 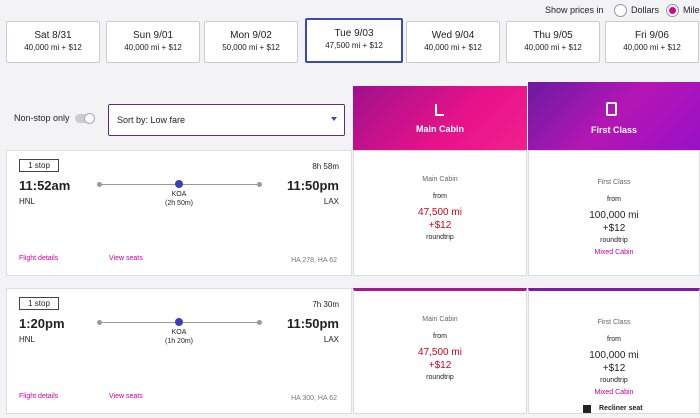 I want to click on first-class-header: First Class, so click(x=614, y=116).